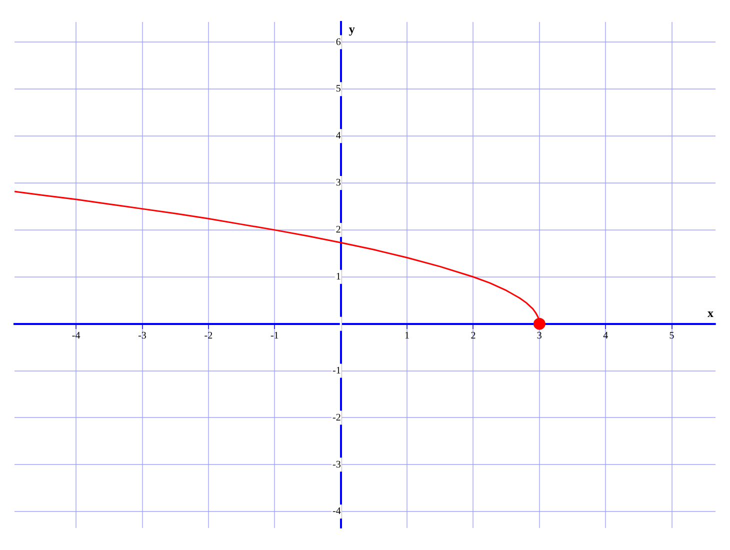  What do you see at coordinates (338, 89) in the screenshot?
I see `y-tick-label: 5` at bounding box center [338, 89].